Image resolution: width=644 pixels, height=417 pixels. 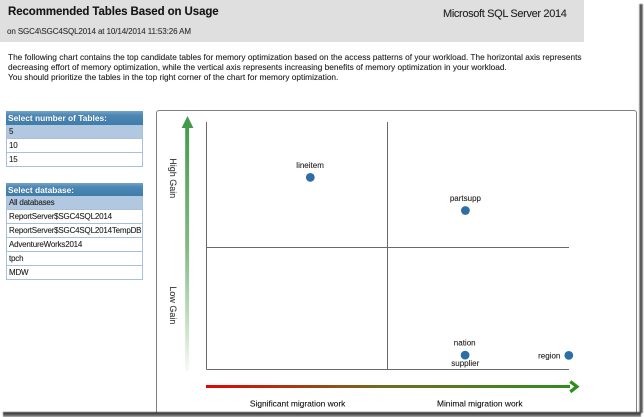 I want to click on svg-text: nation, so click(x=465, y=343).